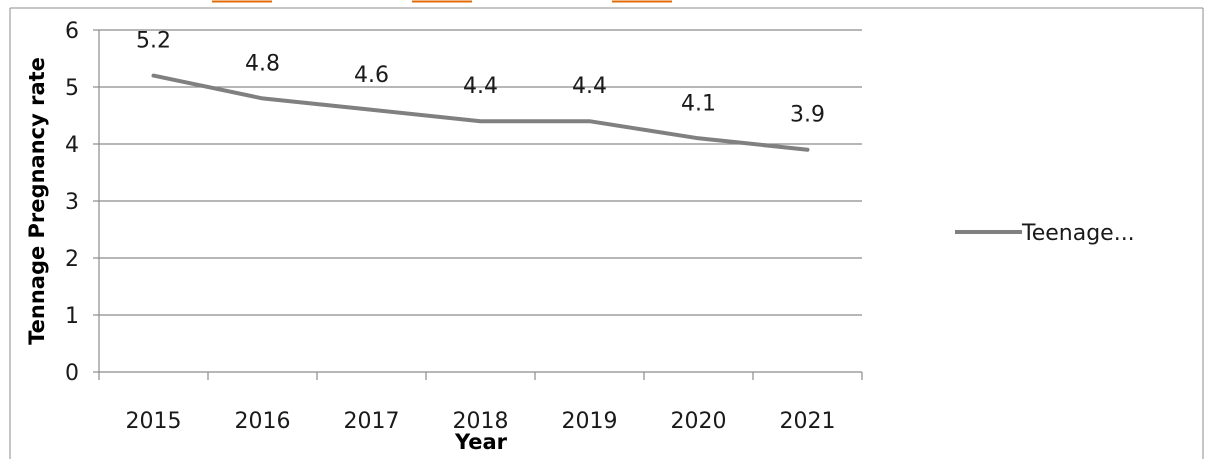  I want to click on y-tick-label: 2, so click(72, 259).